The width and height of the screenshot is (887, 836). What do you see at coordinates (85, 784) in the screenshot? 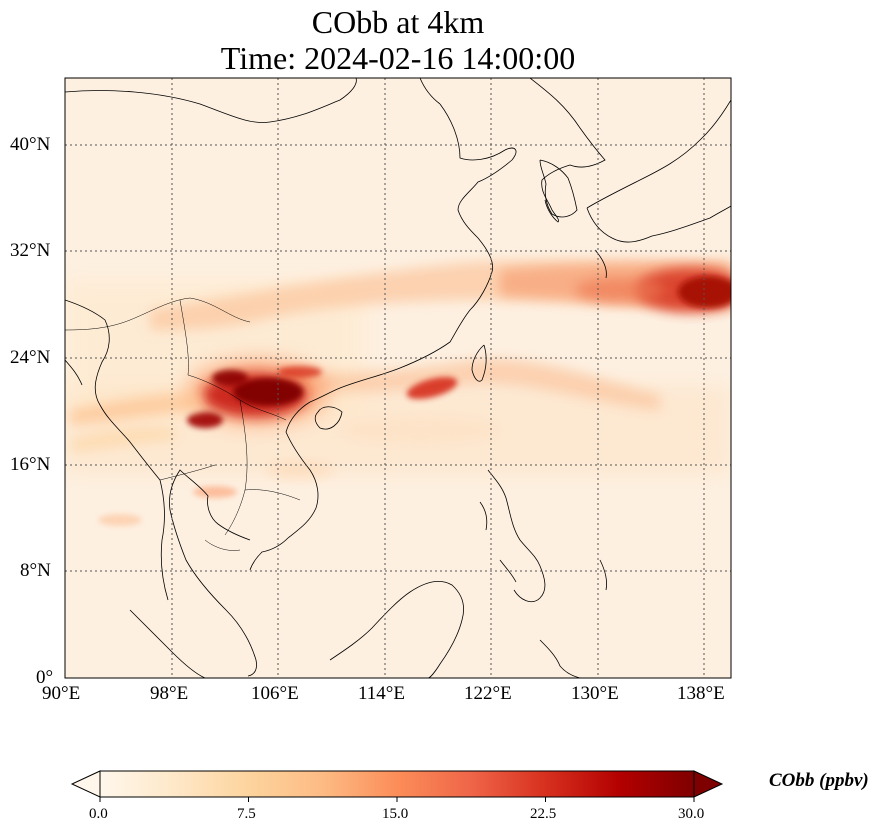
I see `colorbar-extend-min` at bounding box center [85, 784].